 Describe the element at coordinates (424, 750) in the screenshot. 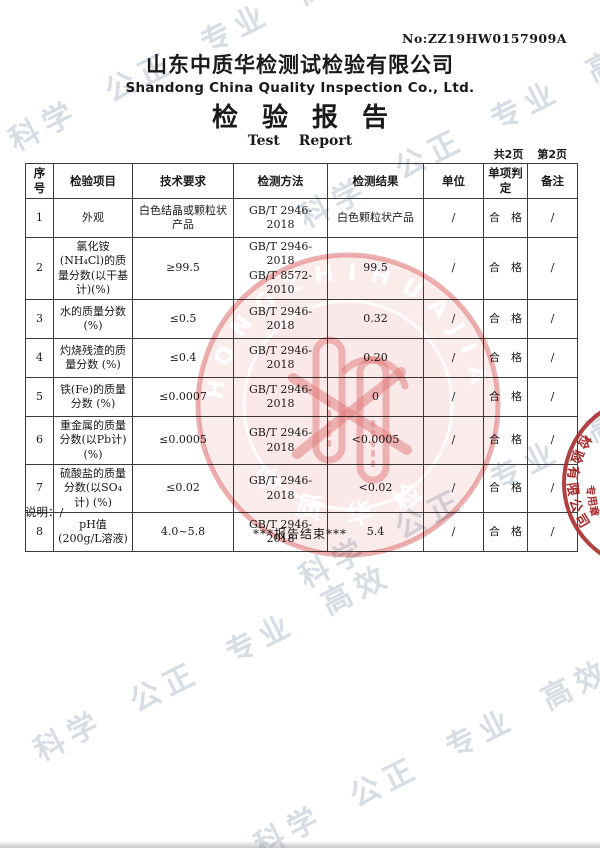

I see `watermark-text: 科学 公正 专业 高效` at that location.